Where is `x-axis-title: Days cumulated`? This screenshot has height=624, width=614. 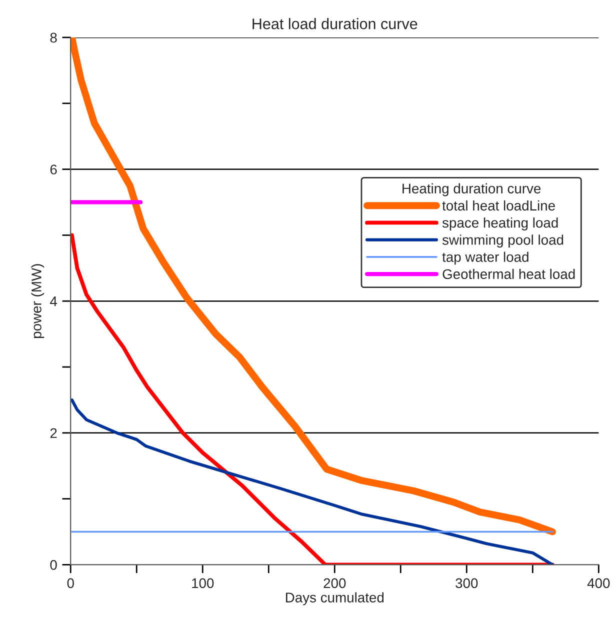 x-axis-title: Days cumulated is located at coordinates (335, 599).